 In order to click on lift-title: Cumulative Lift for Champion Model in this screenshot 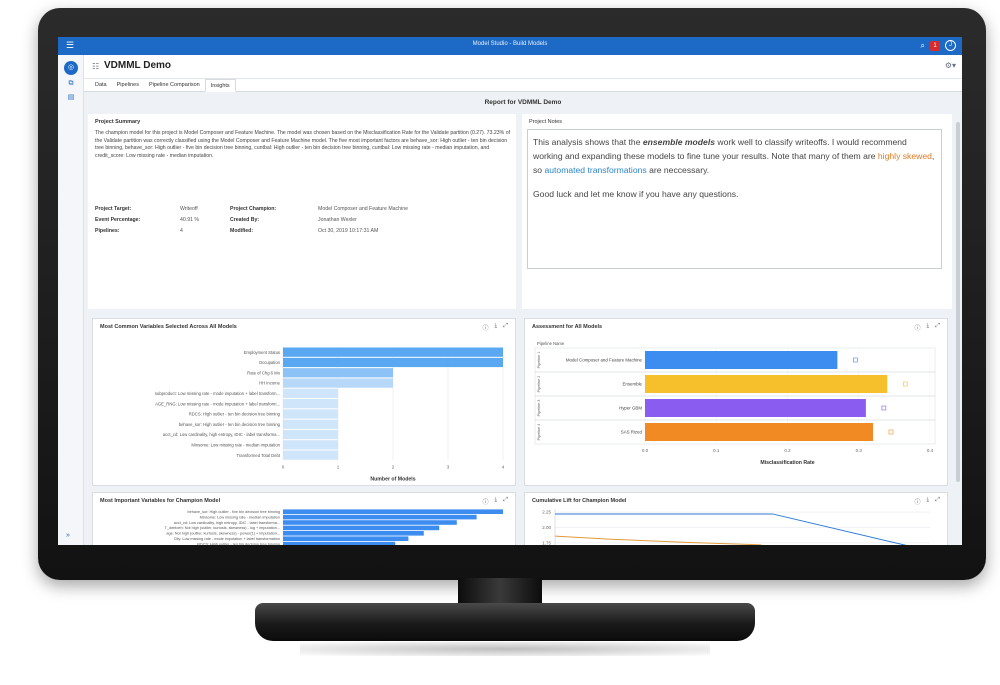, I will do `click(579, 501)`.